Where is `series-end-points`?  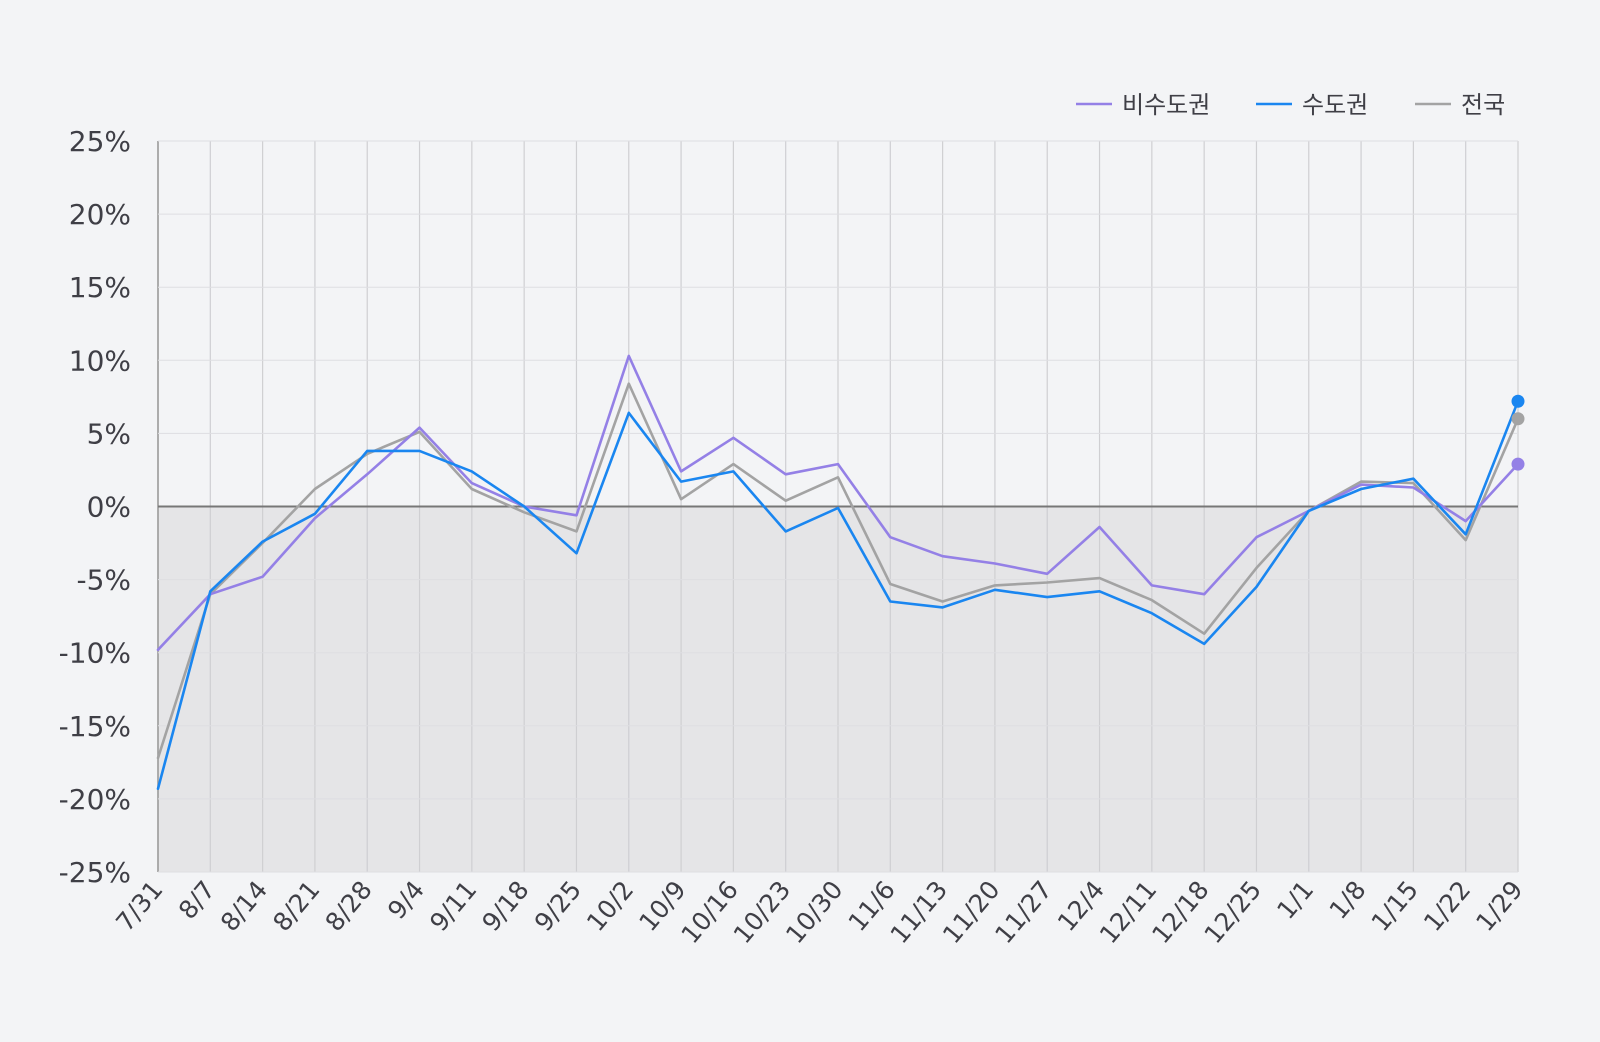
series-end-points is located at coordinates (1518, 432).